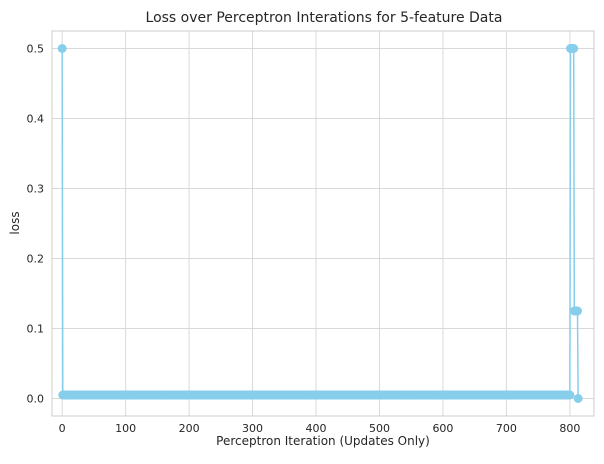  I want to click on y-axis-label: loss, so click(15, 222).